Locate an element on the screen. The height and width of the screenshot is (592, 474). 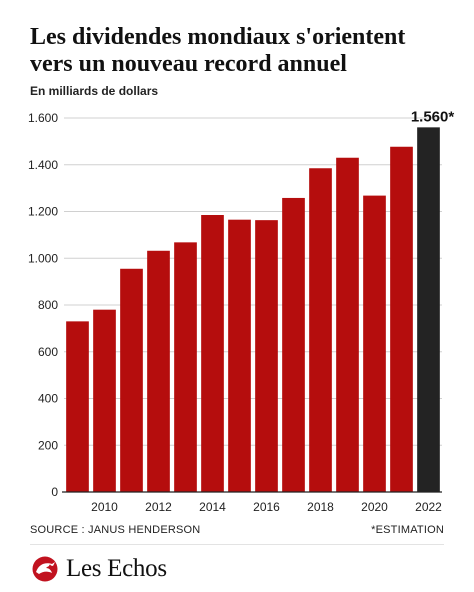
y-axis-ticks: 0 200 400 600 800 1.000 1.200 1.400 1.600 is located at coordinates (43, 305).